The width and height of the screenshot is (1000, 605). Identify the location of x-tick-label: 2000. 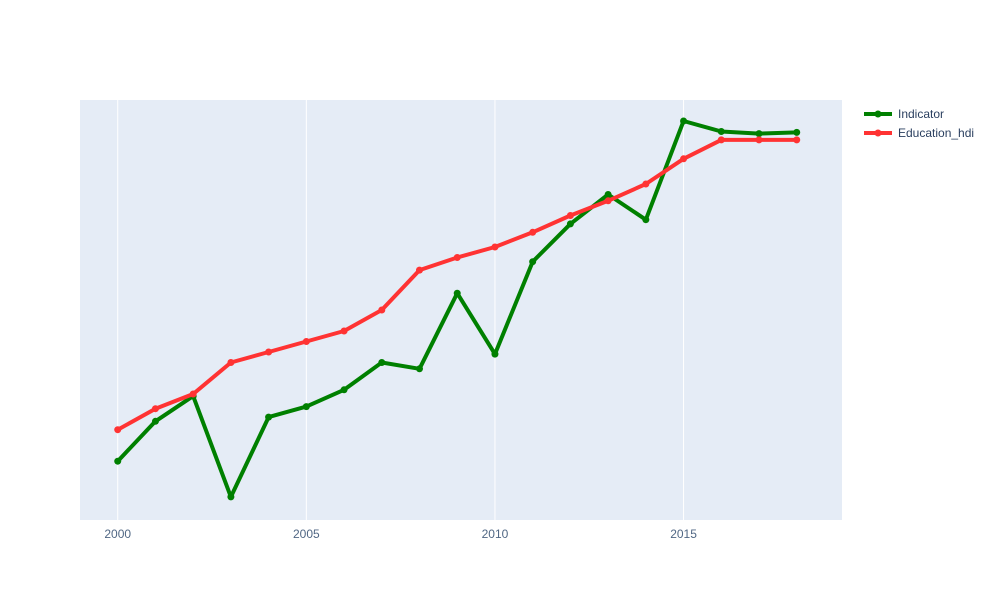
(117, 534).